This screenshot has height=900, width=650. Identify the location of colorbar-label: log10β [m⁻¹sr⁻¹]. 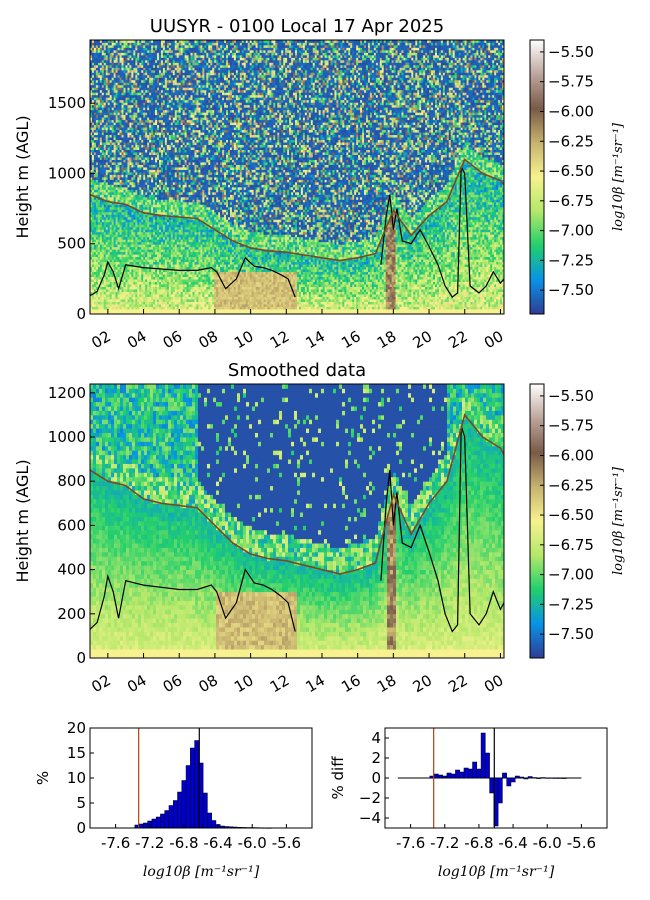
(618, 520).